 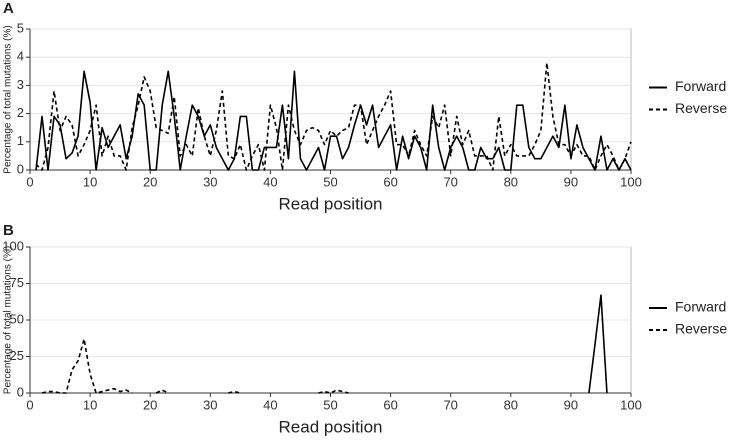 What do you see at coordinates (13, 245) in the screenshot?
I see `y-tick-label: 100` at bounding box center [13, 245].